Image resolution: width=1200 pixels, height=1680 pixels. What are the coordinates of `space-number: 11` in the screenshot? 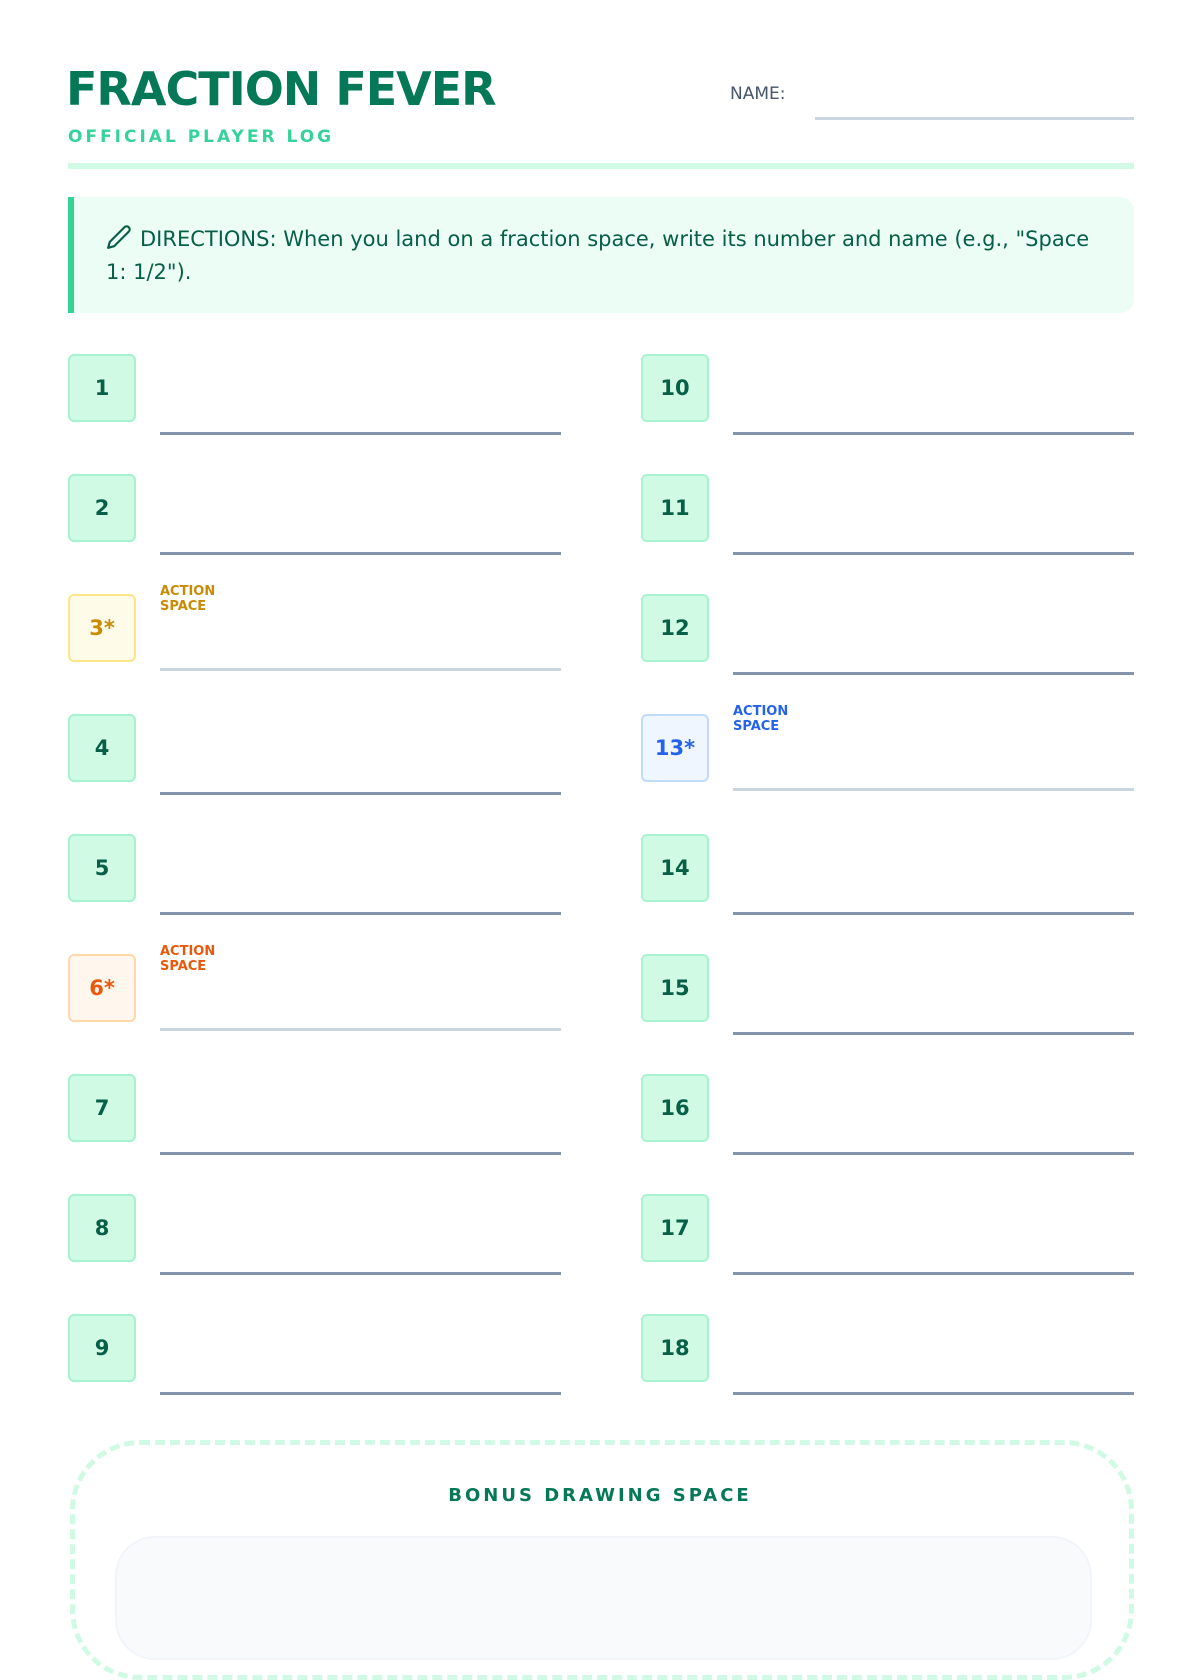 It's located at (675, 508).